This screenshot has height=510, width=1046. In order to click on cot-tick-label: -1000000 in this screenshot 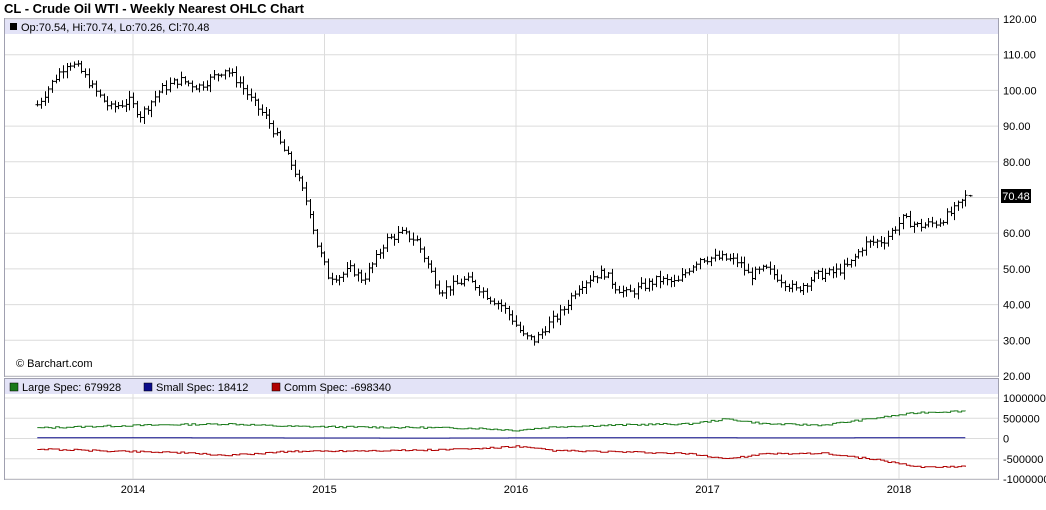, I will do `click(1024, 480)`.